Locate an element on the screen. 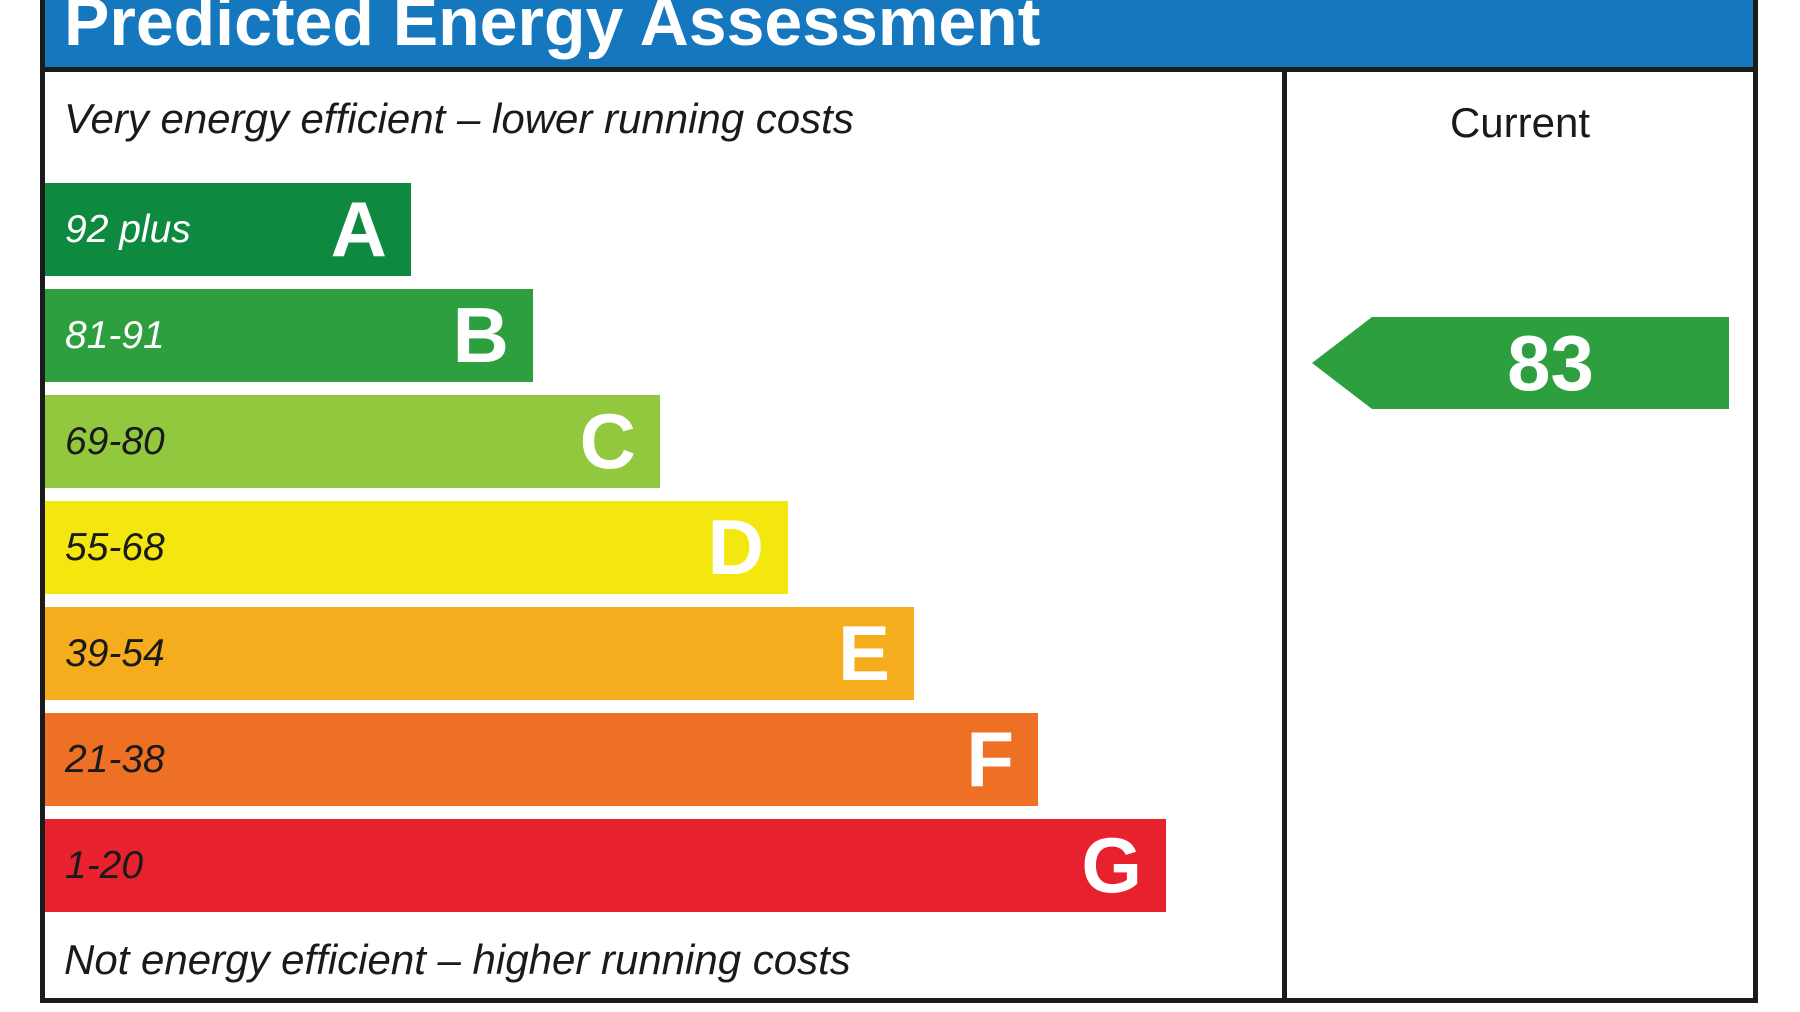 The image size is (1800, 1012). band-bar-a: 92 plus A is located at coordinates (228, 229).